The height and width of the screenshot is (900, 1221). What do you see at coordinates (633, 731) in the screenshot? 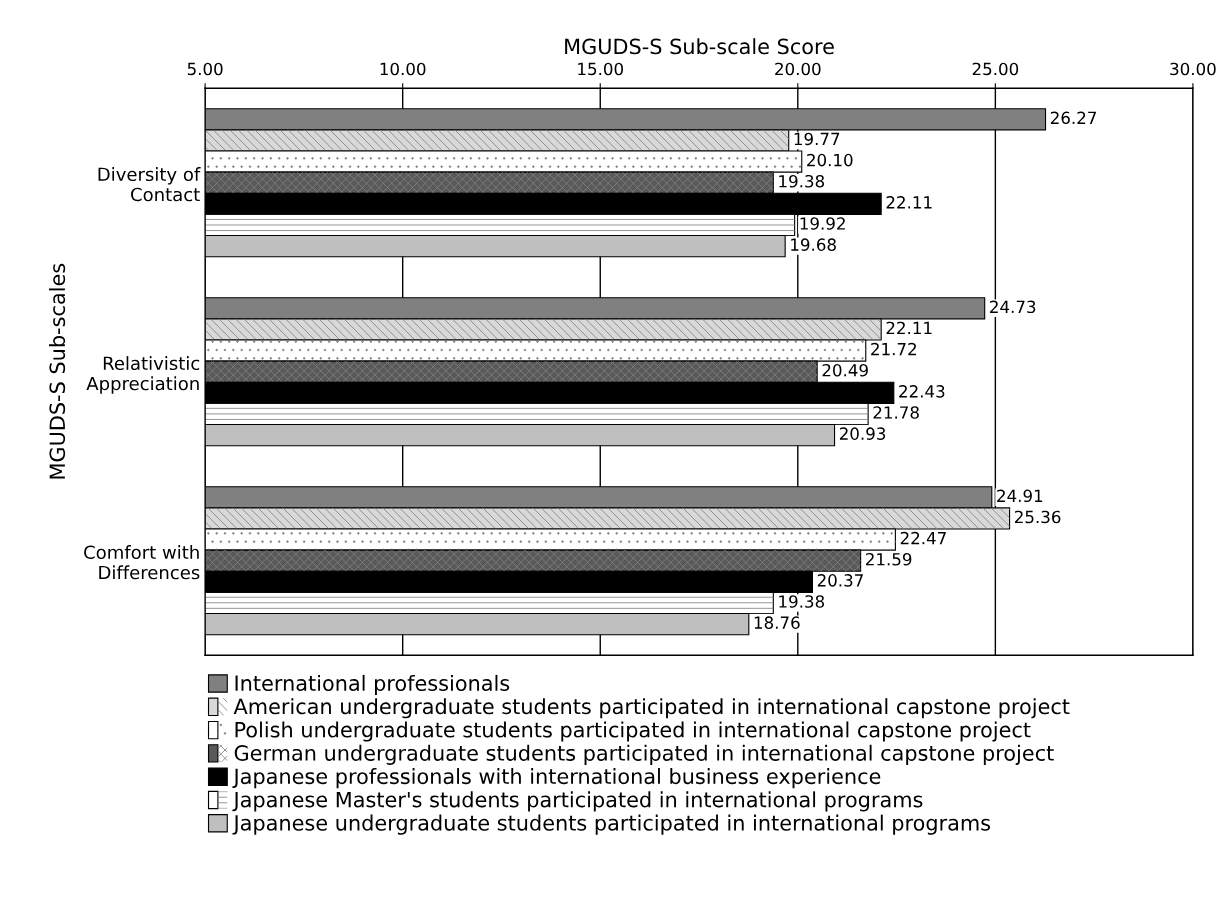
I see `legend-label: Polish undergraduate students participated in international capstone project` at bounding box center [633, 731].